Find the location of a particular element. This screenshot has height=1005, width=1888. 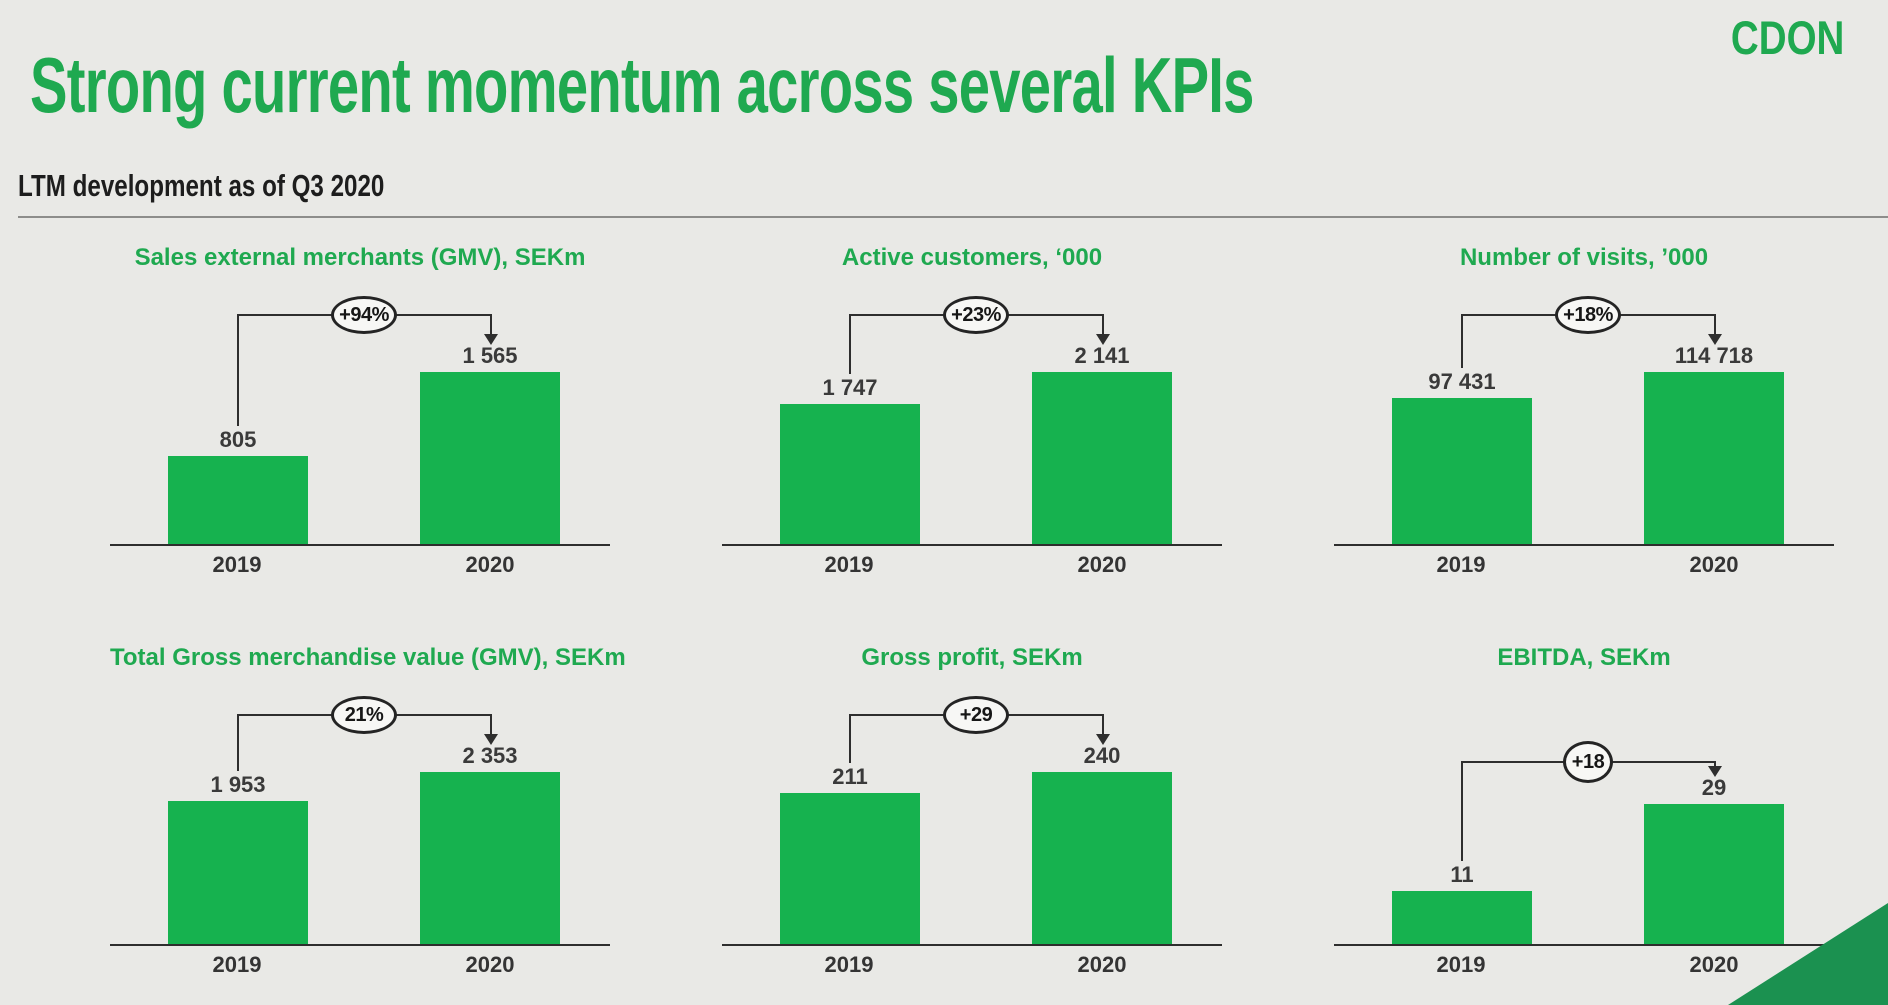

separator-line is located at coordinates (953, 217).